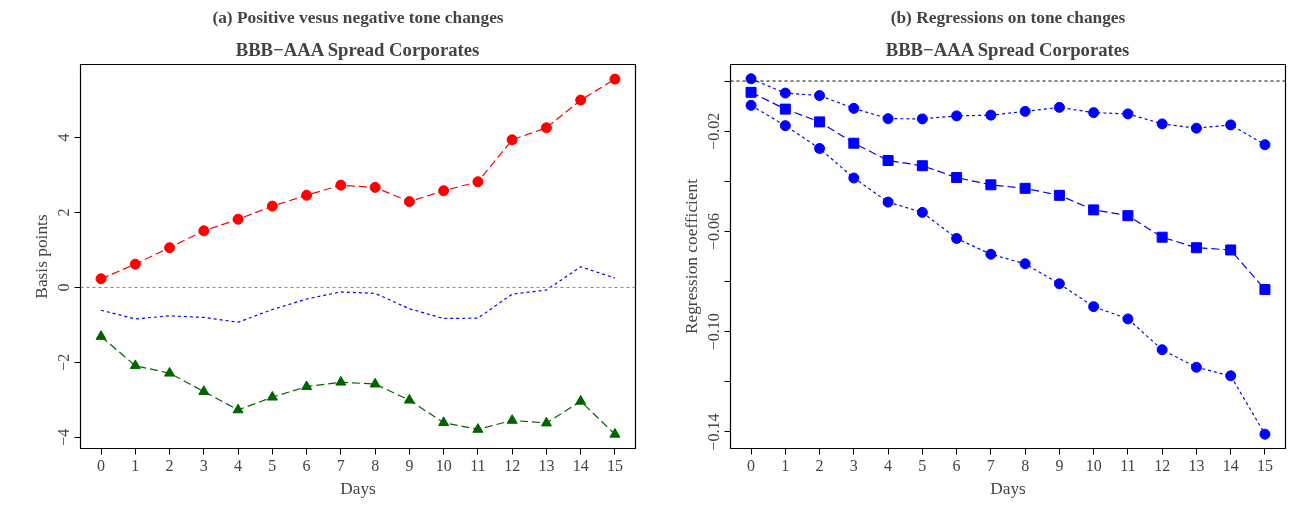 The image size is (1307, 508). I want to click on x-tick-label: 0, so click(101, 465).